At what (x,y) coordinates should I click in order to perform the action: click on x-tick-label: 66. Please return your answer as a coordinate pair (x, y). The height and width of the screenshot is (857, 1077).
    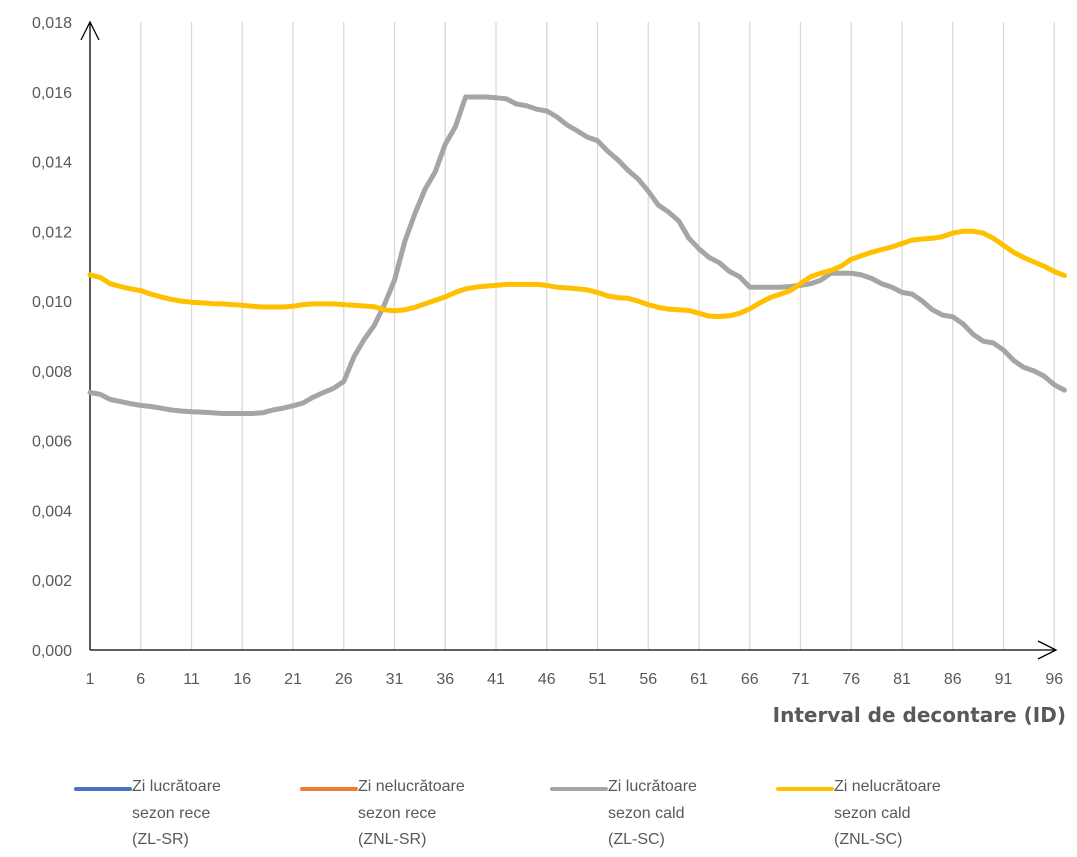
    Looking at the image, I should click on (750, 679).